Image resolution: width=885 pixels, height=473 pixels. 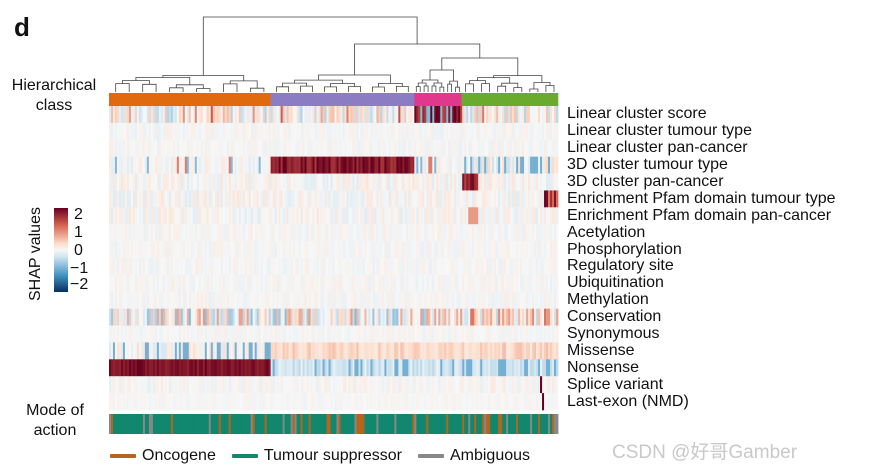 I want to click on colorbar-tick-label: 1, so click(x=78, y=232).